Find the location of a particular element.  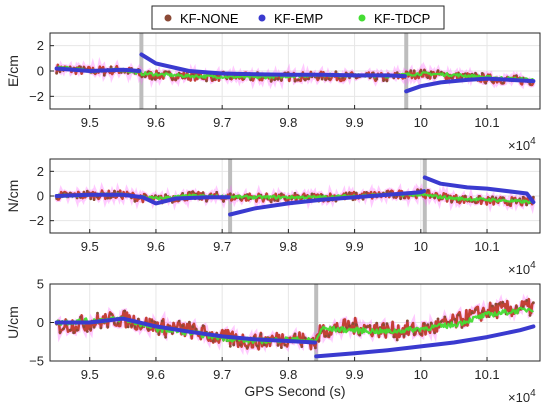

legend-label: KF-NONE is located at coordinates (209, 18).